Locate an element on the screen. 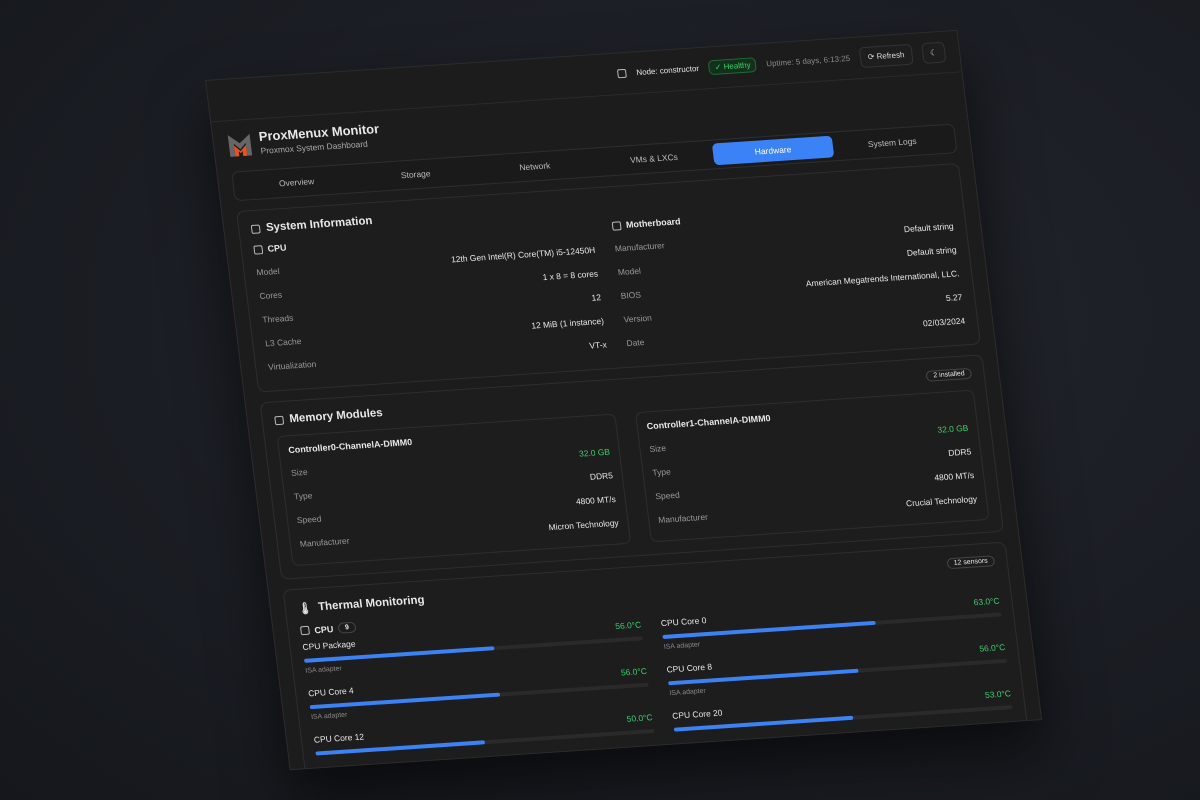 This screenshot has width=1200, height=800. row-label: Threads is located at coordinates (277, 318).